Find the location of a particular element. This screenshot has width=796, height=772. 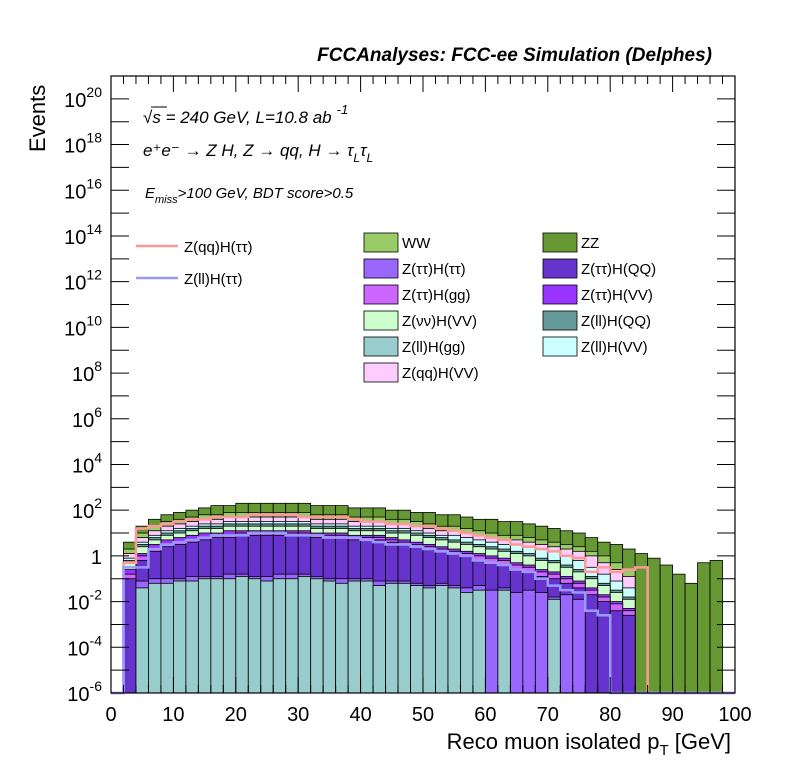

legend-swatch-z-qq-h-vv is located at coordinates (381, 372).